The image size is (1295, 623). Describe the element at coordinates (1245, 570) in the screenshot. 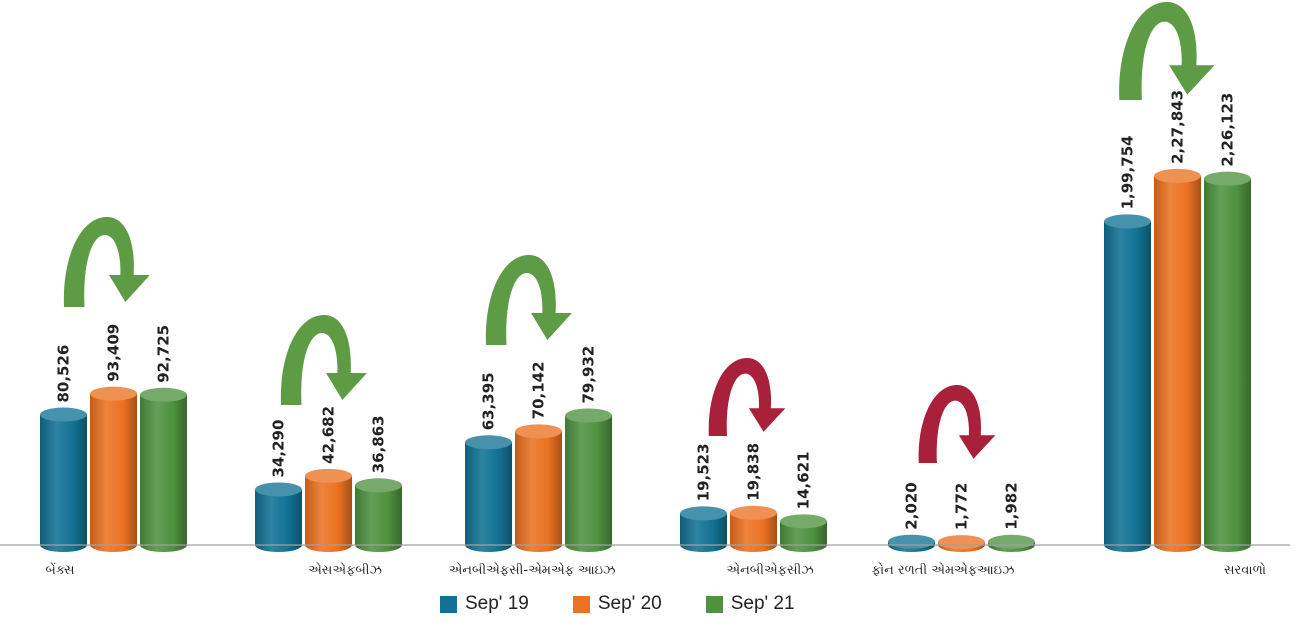

I see `category-label: સરવાળો` at that location.